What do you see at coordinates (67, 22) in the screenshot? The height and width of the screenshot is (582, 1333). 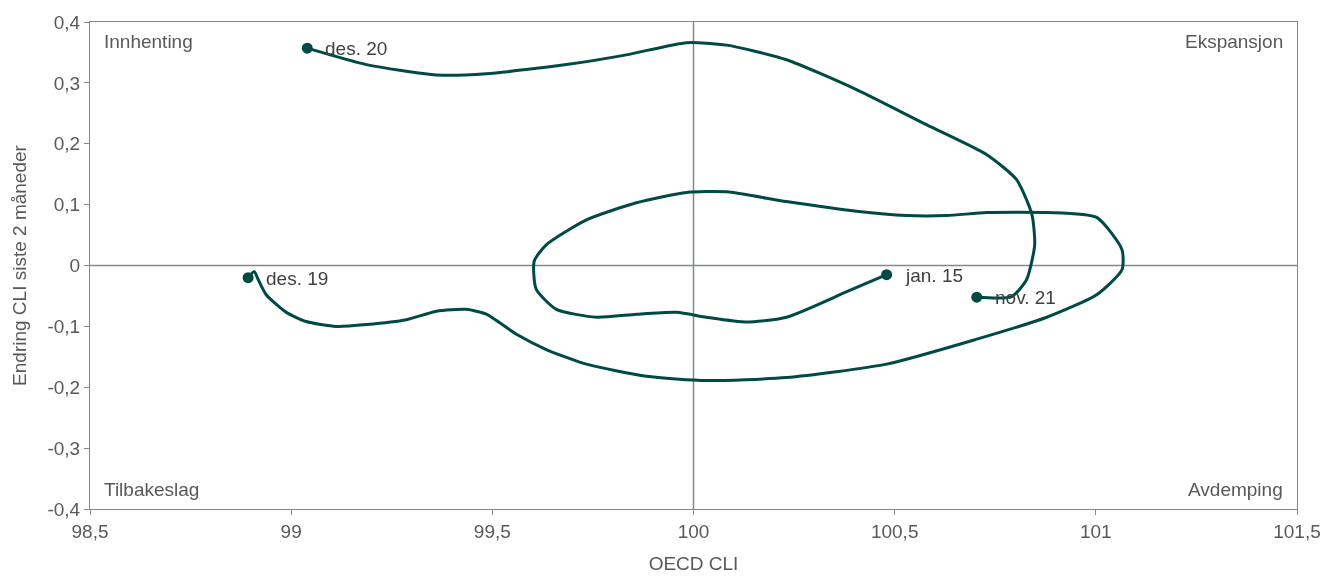 I see `y-tick-label: 0,4` at bounding box center [67, 22].